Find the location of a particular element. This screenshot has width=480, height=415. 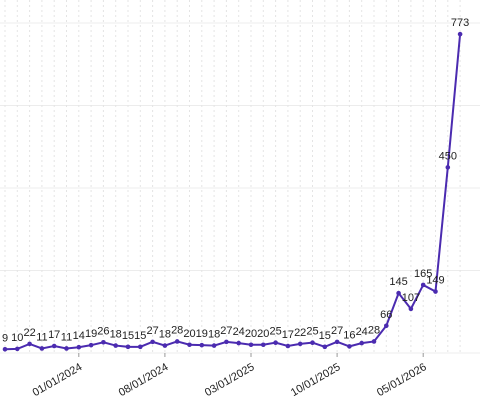

data-label: 107 is located at coordinates (411, 298).